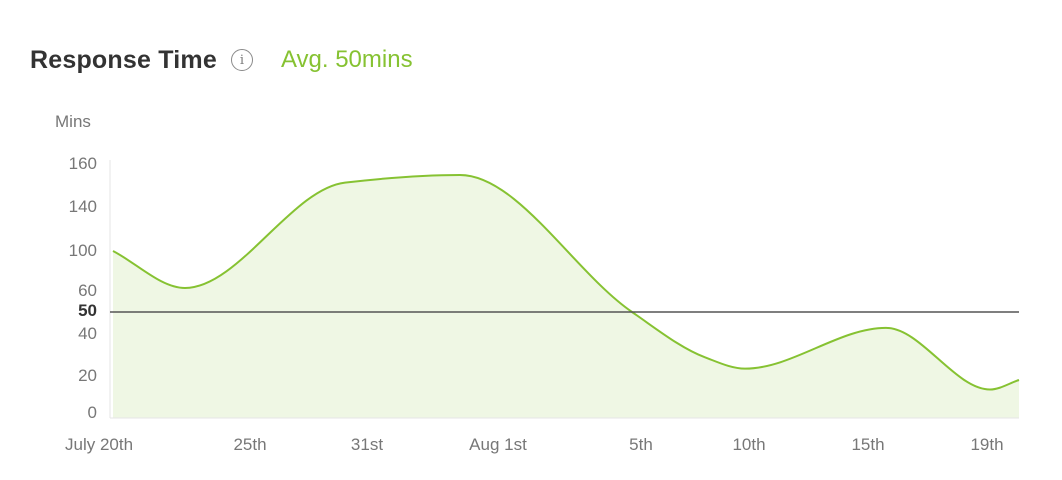  Describe the element at coordinates (249, 444) in the screenshot. I see `x-tick-label: 25th` at that location.